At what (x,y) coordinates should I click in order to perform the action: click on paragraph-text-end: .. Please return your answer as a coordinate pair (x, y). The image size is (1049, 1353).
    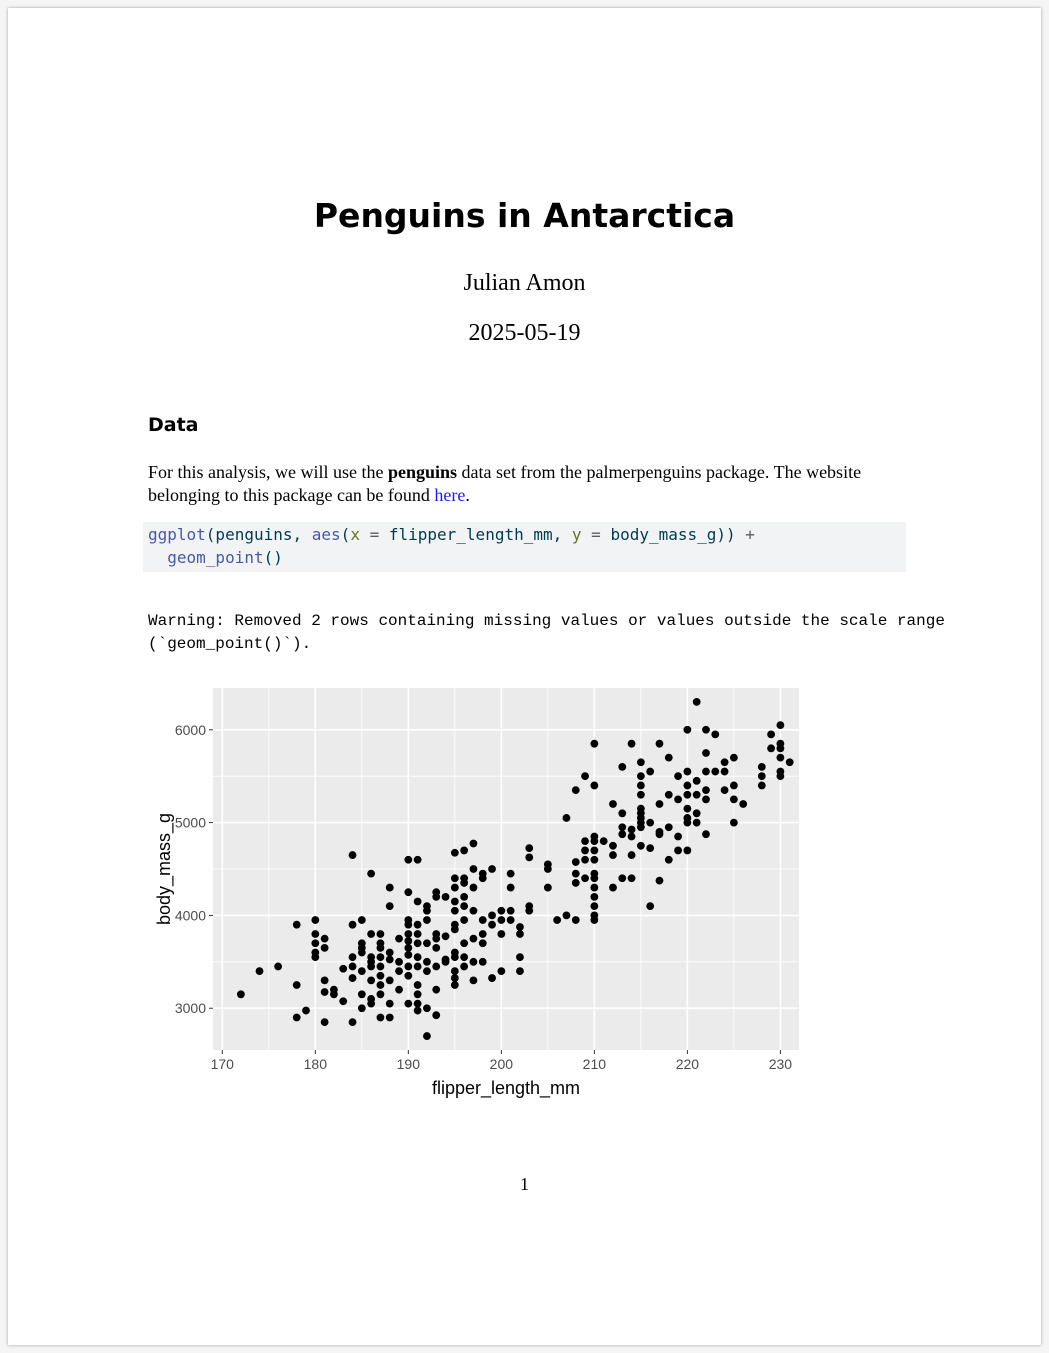
    Looking at the image, I should click on (467, 495).